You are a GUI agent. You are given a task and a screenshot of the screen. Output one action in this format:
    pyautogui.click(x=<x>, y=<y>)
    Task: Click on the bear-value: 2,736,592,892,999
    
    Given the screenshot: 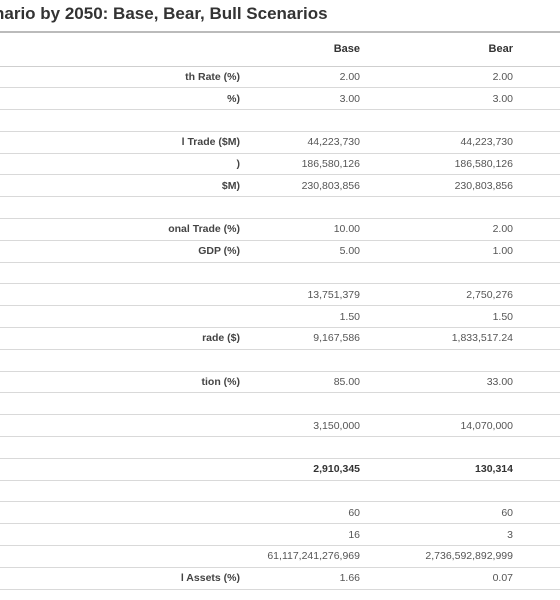 What is the action you would take?
    pyautogui.click(x=436, y=556)
    